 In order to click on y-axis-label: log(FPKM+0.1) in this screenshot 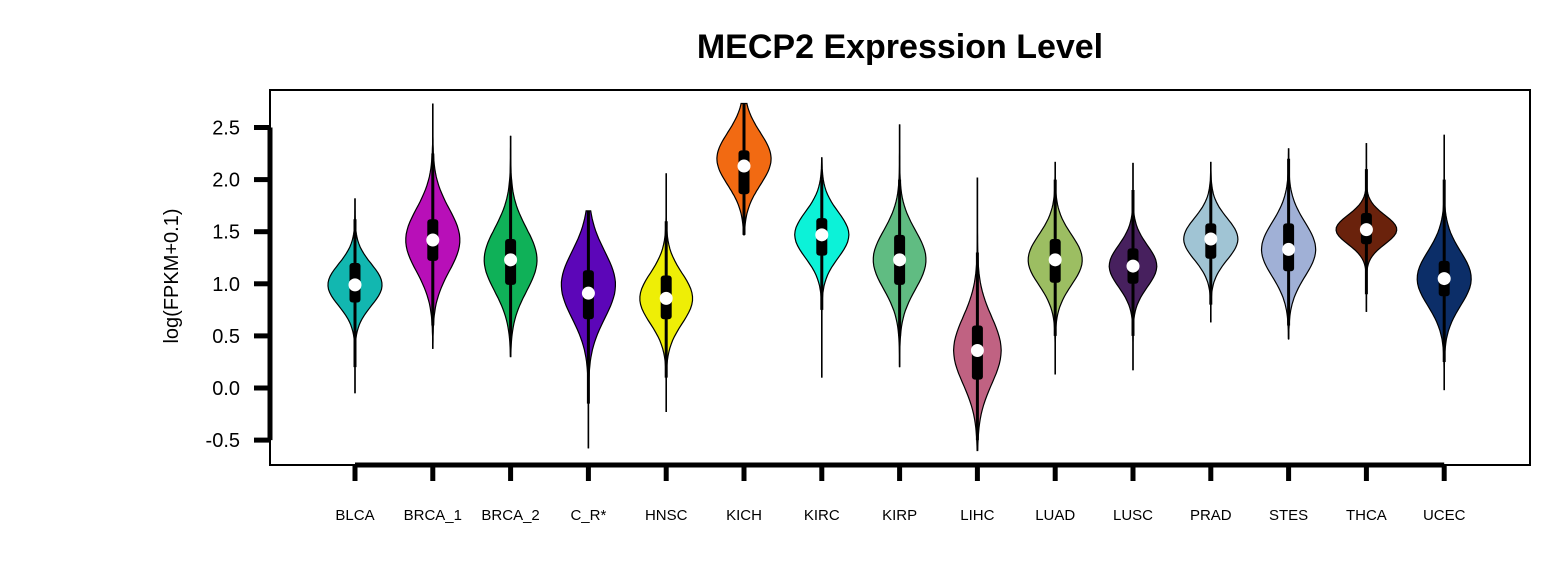, I will do `click(172, 275)`.